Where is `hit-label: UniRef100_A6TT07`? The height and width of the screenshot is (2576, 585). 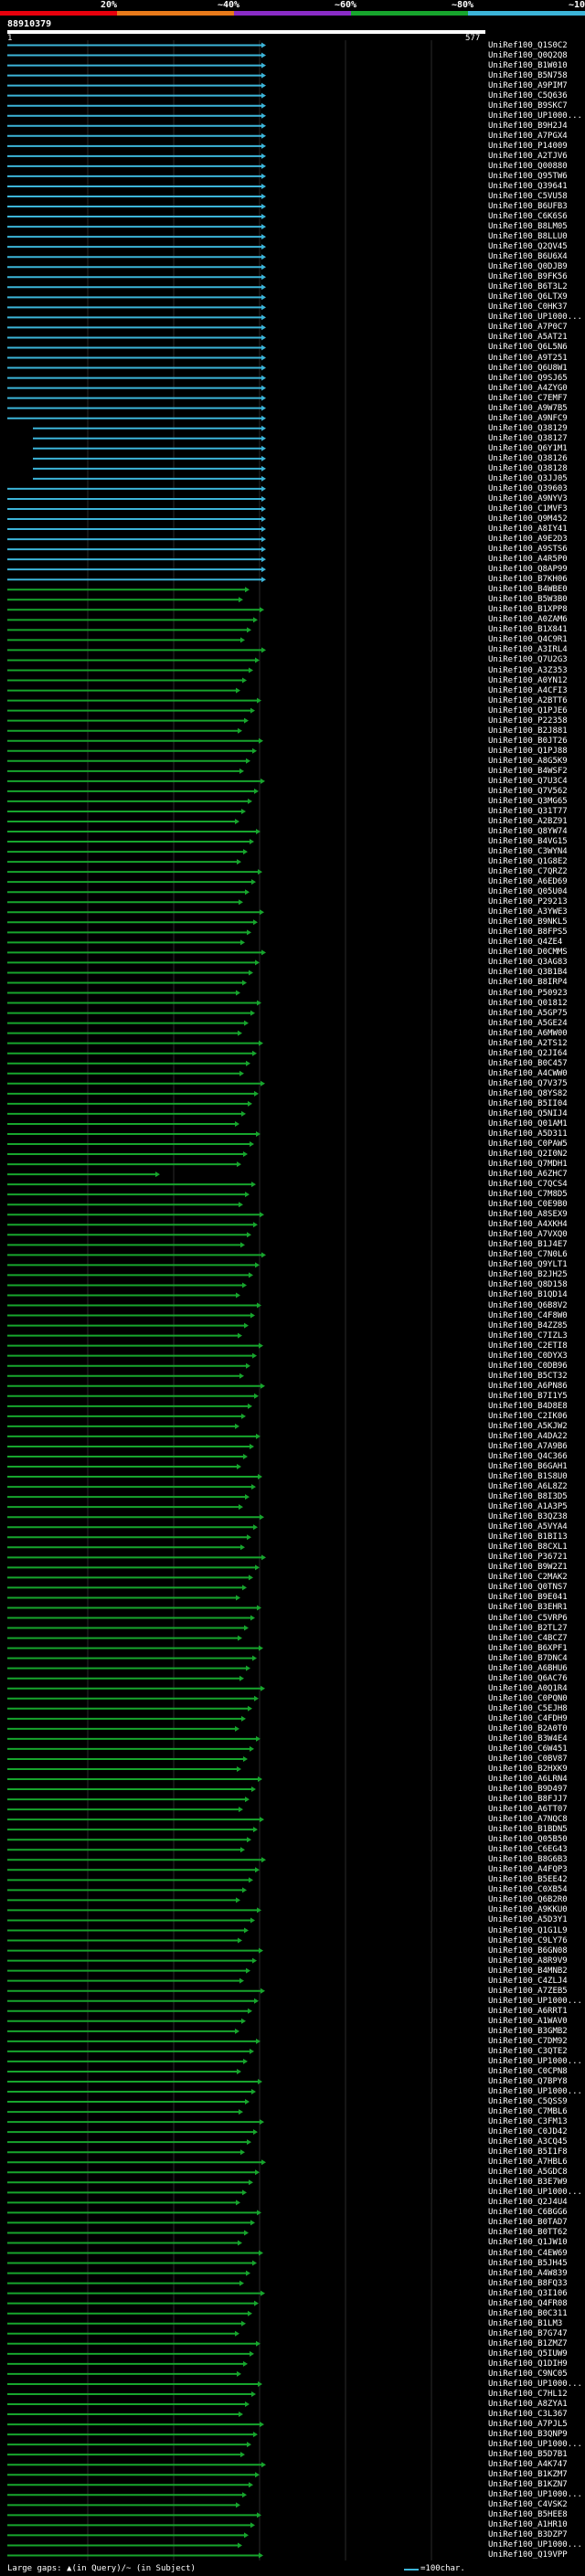
hit-label: UniRef100_A6TT07 is located at coordinates (528, 1810).